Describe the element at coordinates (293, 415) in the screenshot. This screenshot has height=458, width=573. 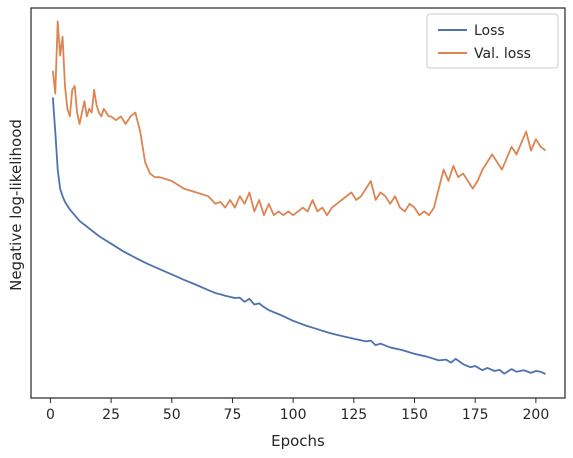
I see `x-tick-label: 100` at that location.